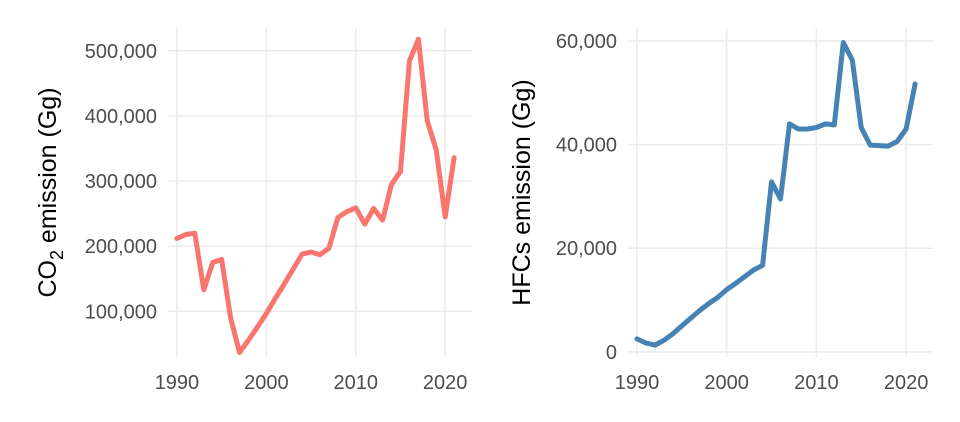  Describe the element at coordinates (48, 168) in the screenshot. I see `y-axis-label-part: emission (Gg)` at that location.